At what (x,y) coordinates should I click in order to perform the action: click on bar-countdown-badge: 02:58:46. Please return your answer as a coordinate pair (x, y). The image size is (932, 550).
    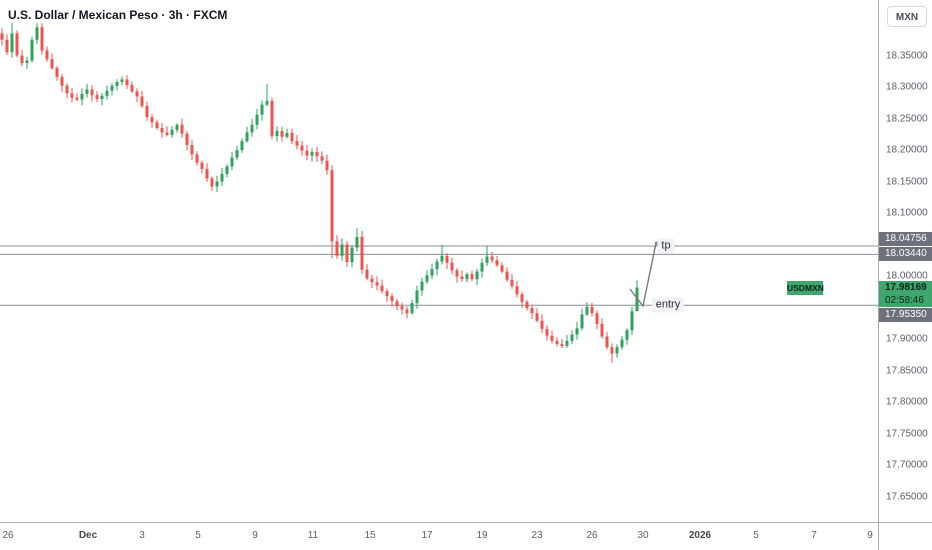
    Looking at the image, I should click on (905, 301).